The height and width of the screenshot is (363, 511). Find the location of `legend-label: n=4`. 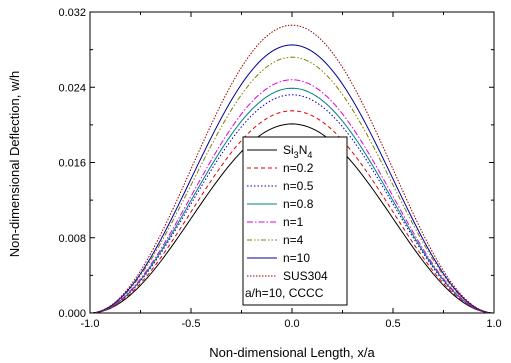

legend-label: n=4 is located at coordinates (293, 240).